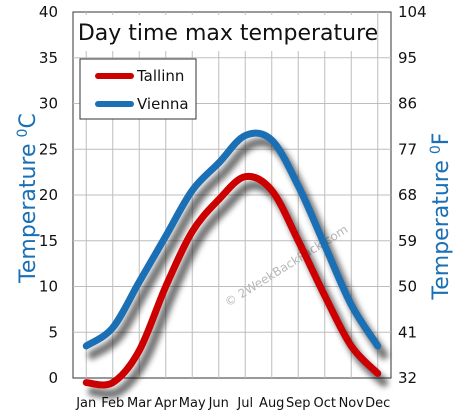 The width and height of the screenshot is (457, 419). I want to click on svg-text:Temperature0C: Temperature 0C, so click(28, 198).